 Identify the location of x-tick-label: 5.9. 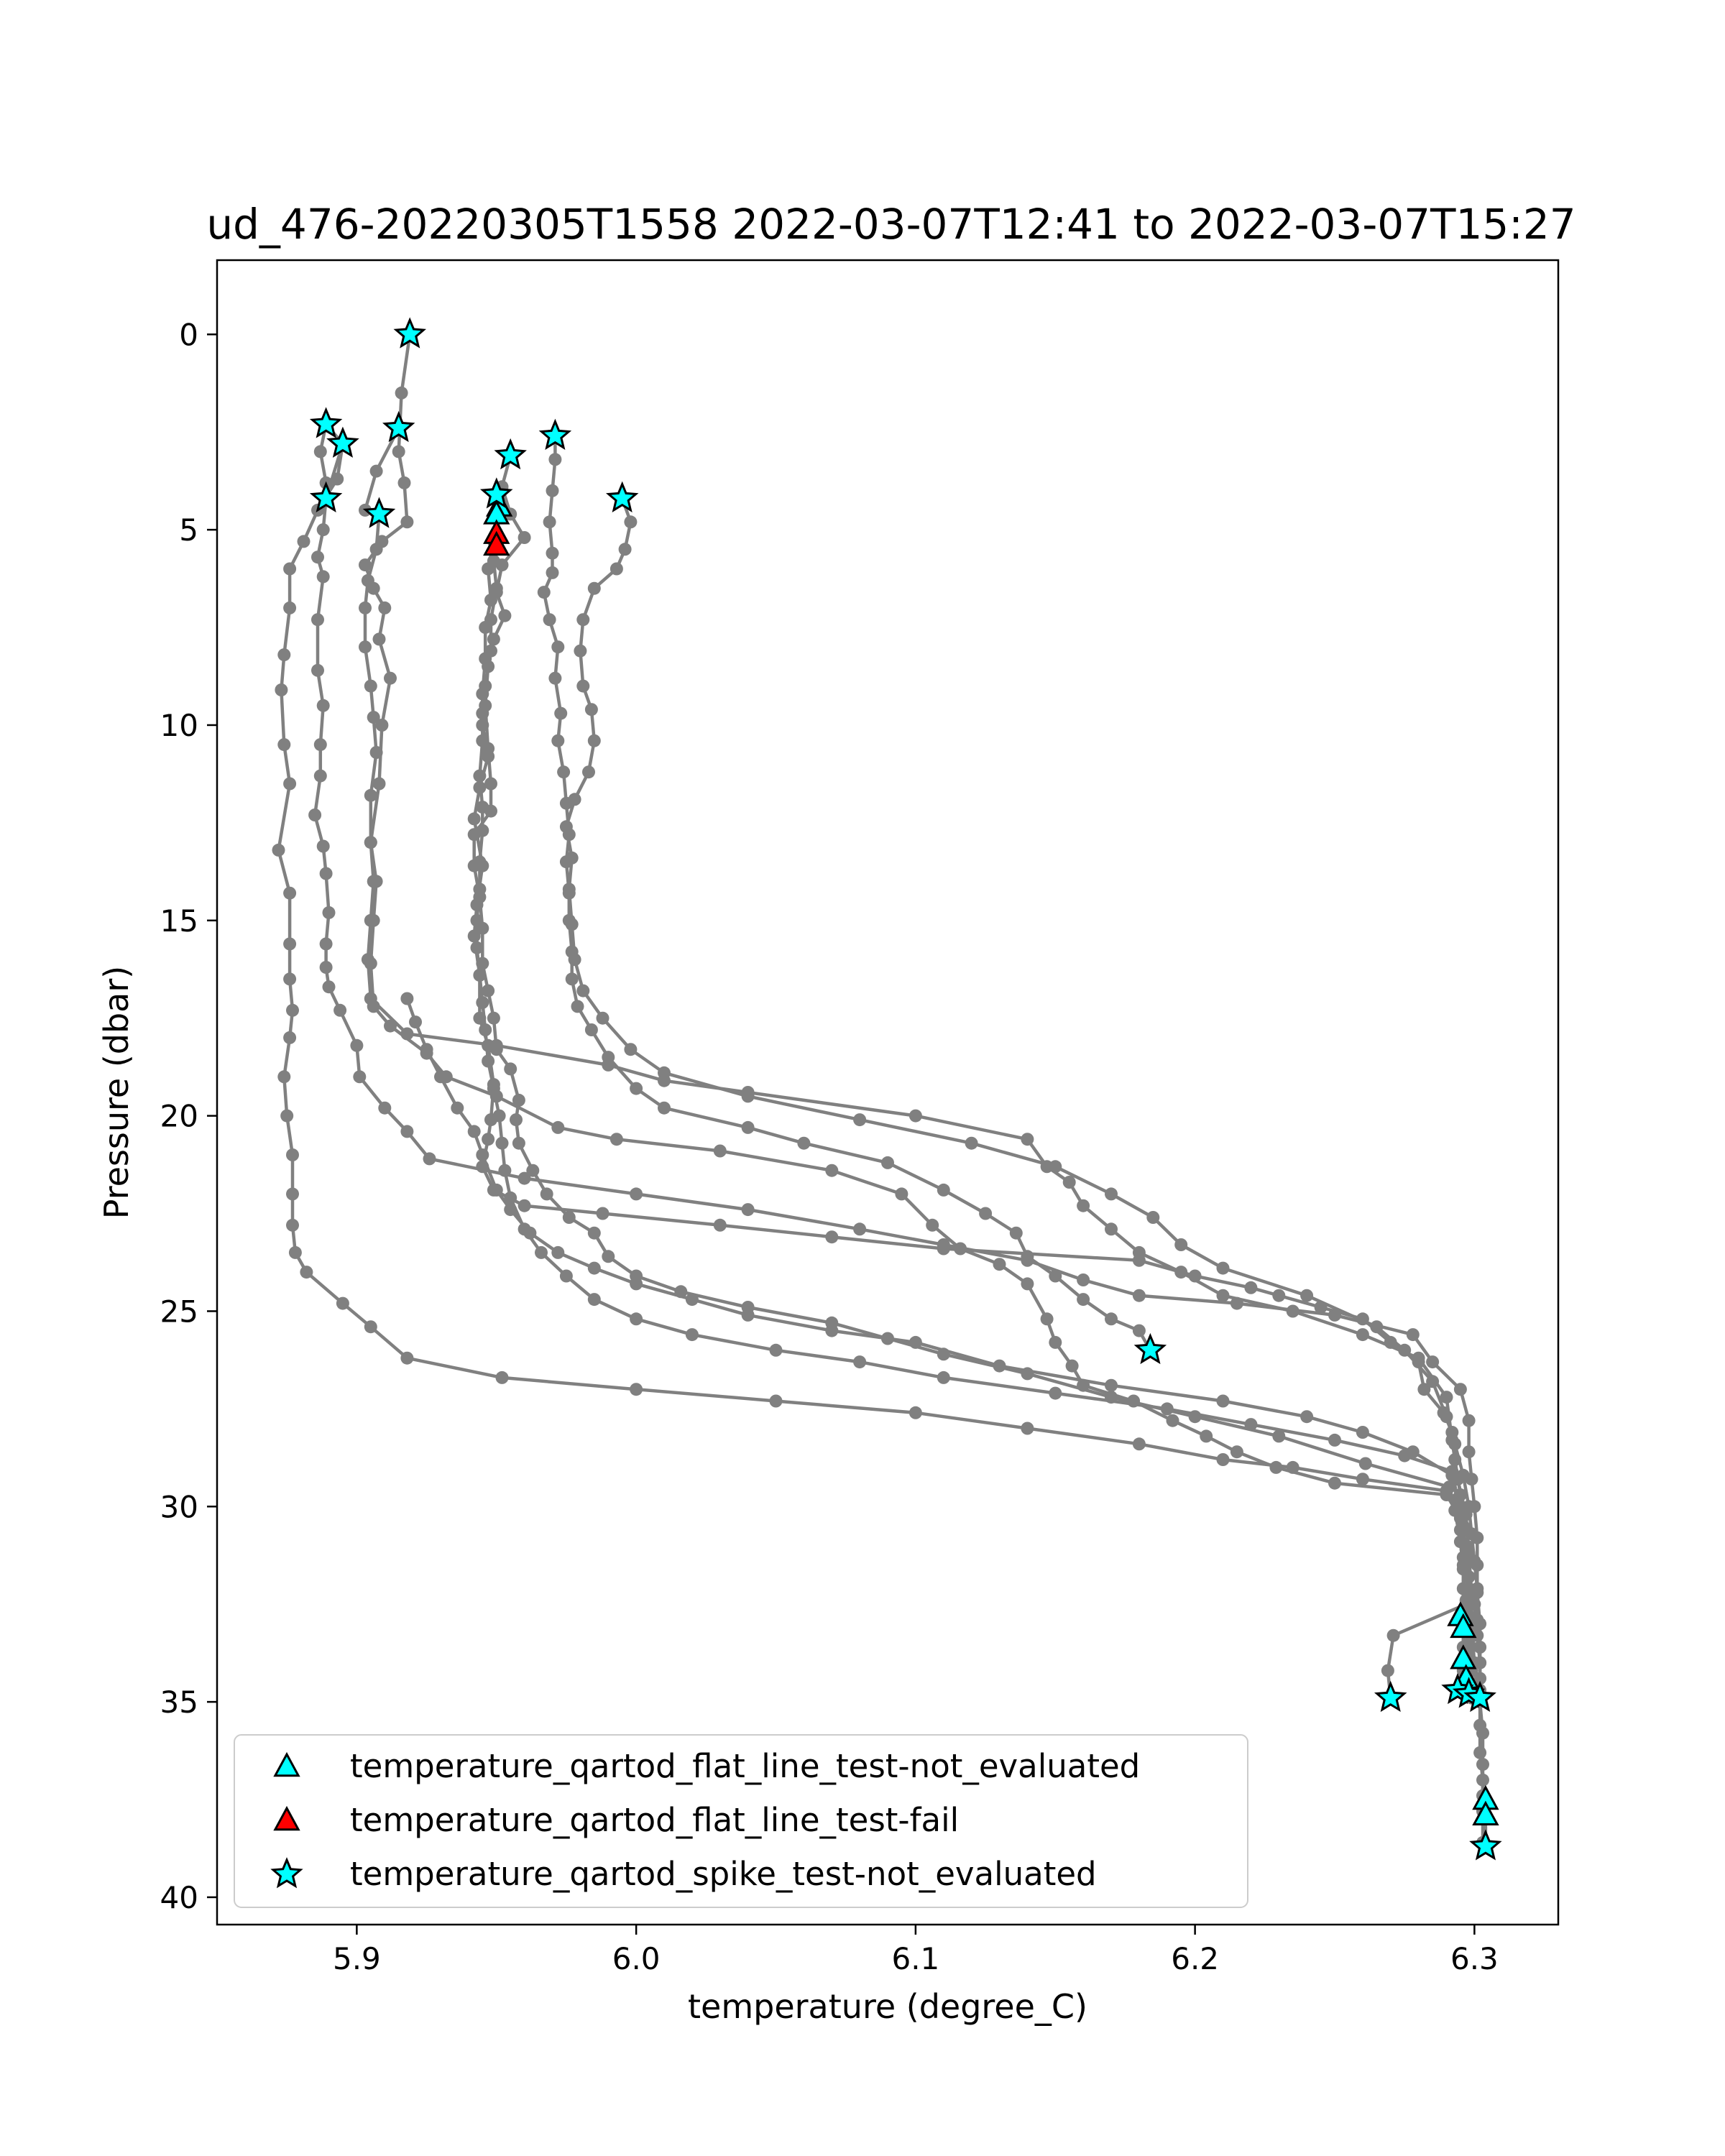
(357, 1958).